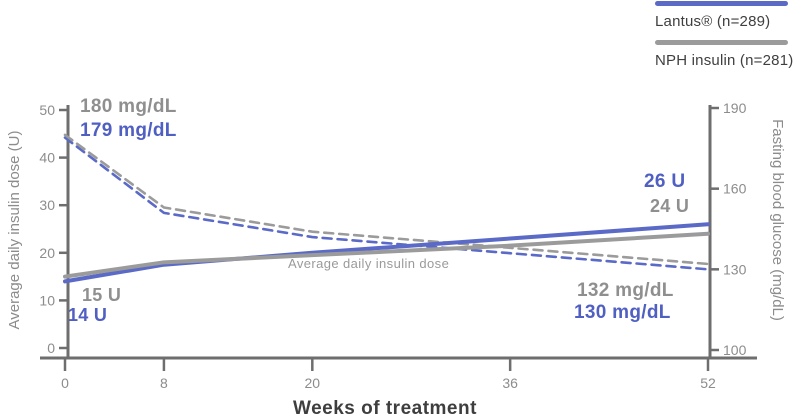  Describe the element at coordinates (735, 189) in the screenshot. I see `right-tick-label: 160` at that location.